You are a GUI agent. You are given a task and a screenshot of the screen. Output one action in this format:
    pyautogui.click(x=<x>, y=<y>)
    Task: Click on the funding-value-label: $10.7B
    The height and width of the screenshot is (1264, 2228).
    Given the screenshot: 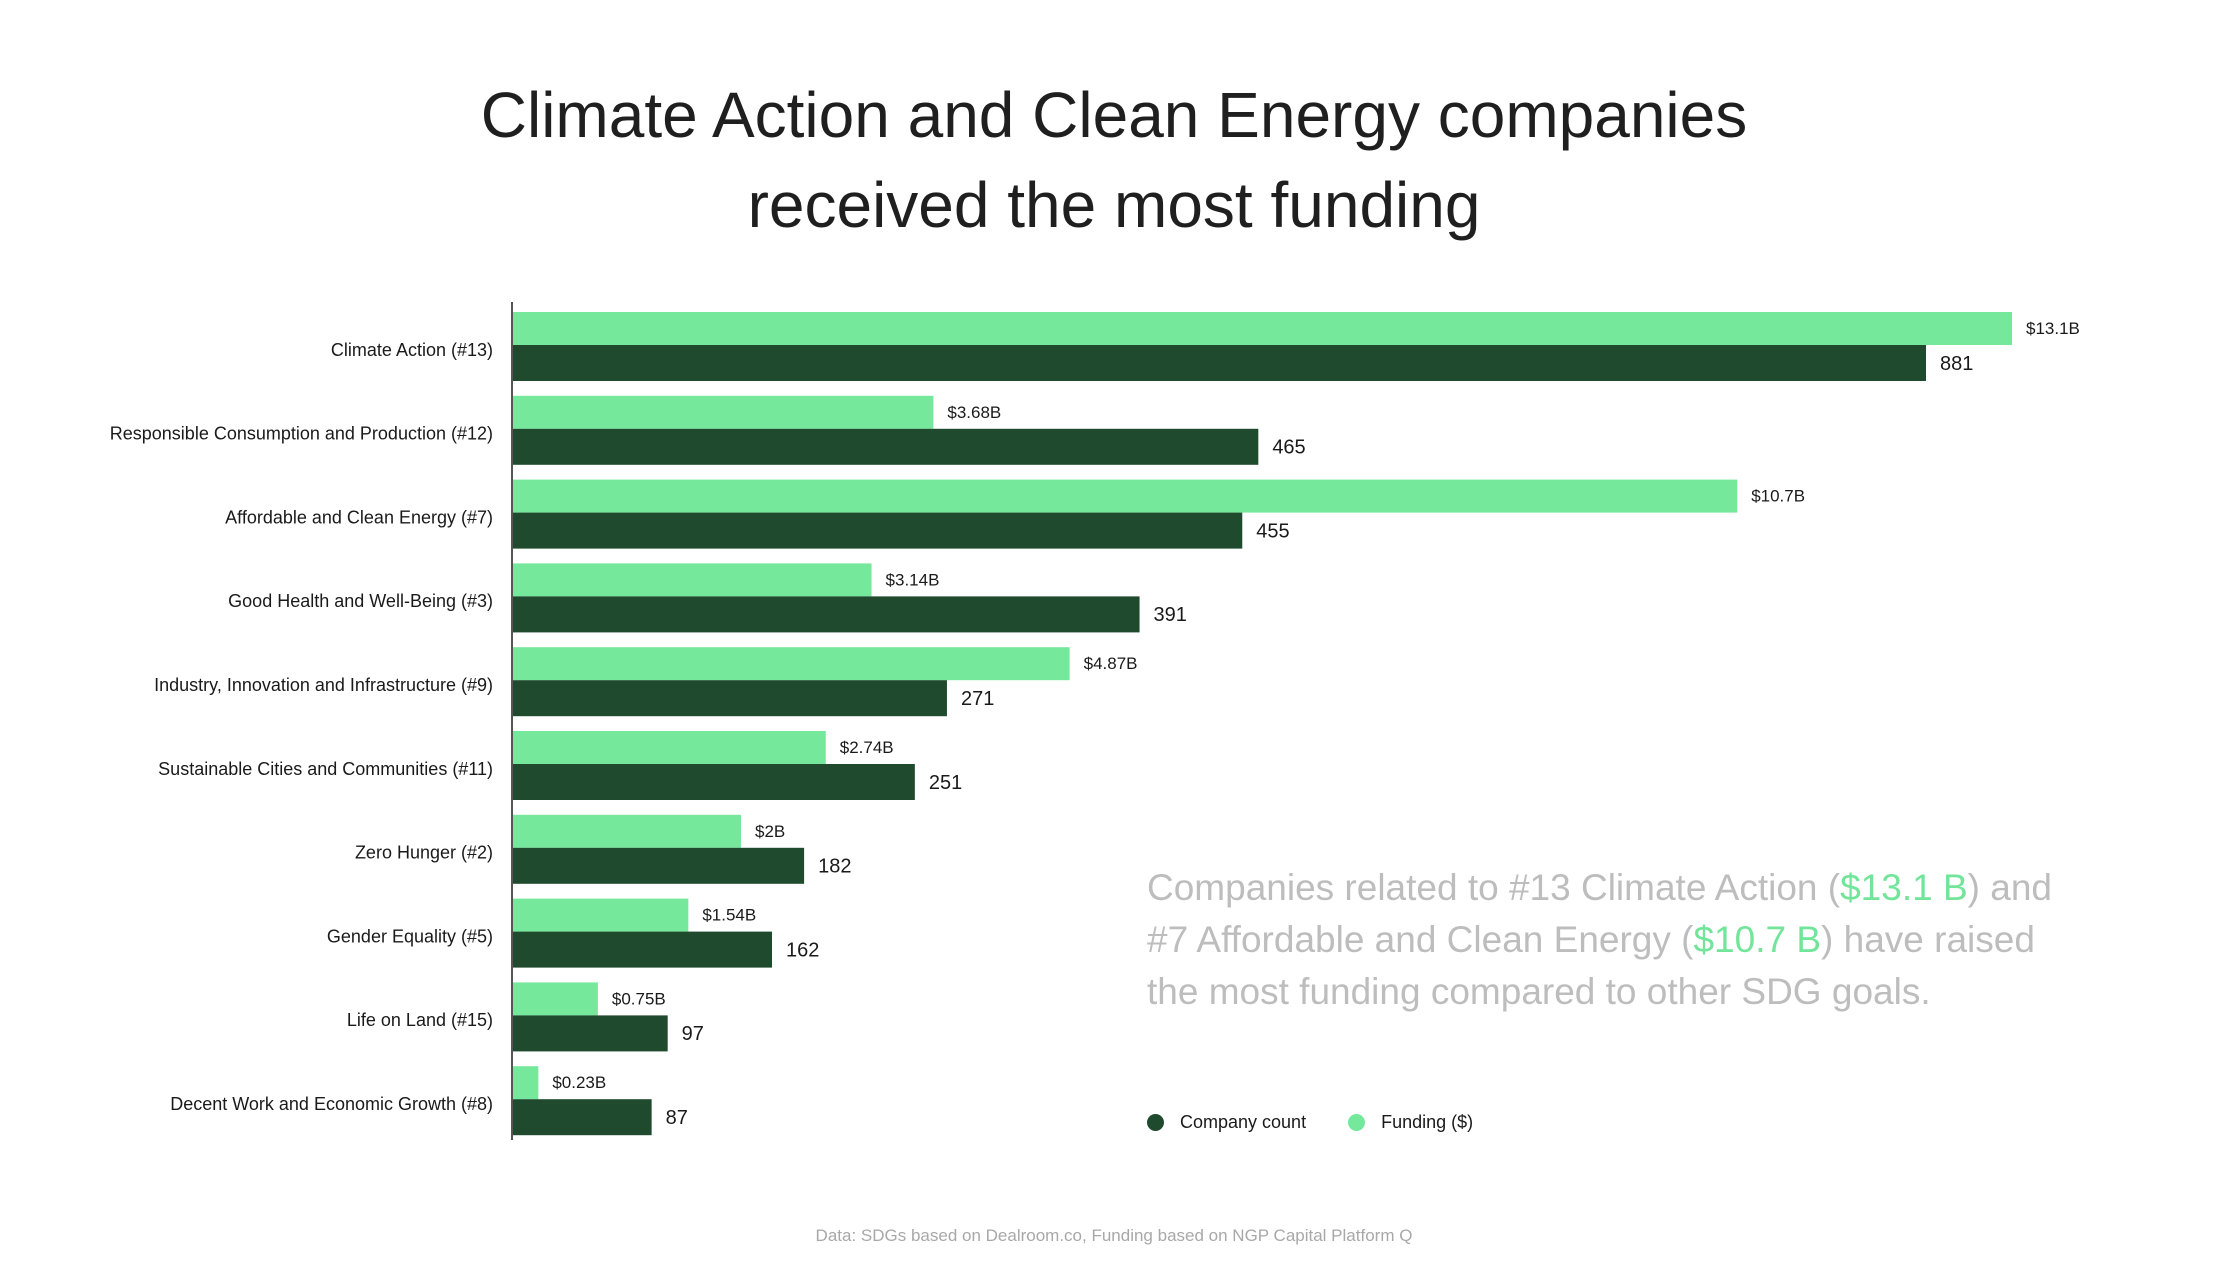 What is the action you would take?
    pyautogui.click(x=1778, y=496)
    